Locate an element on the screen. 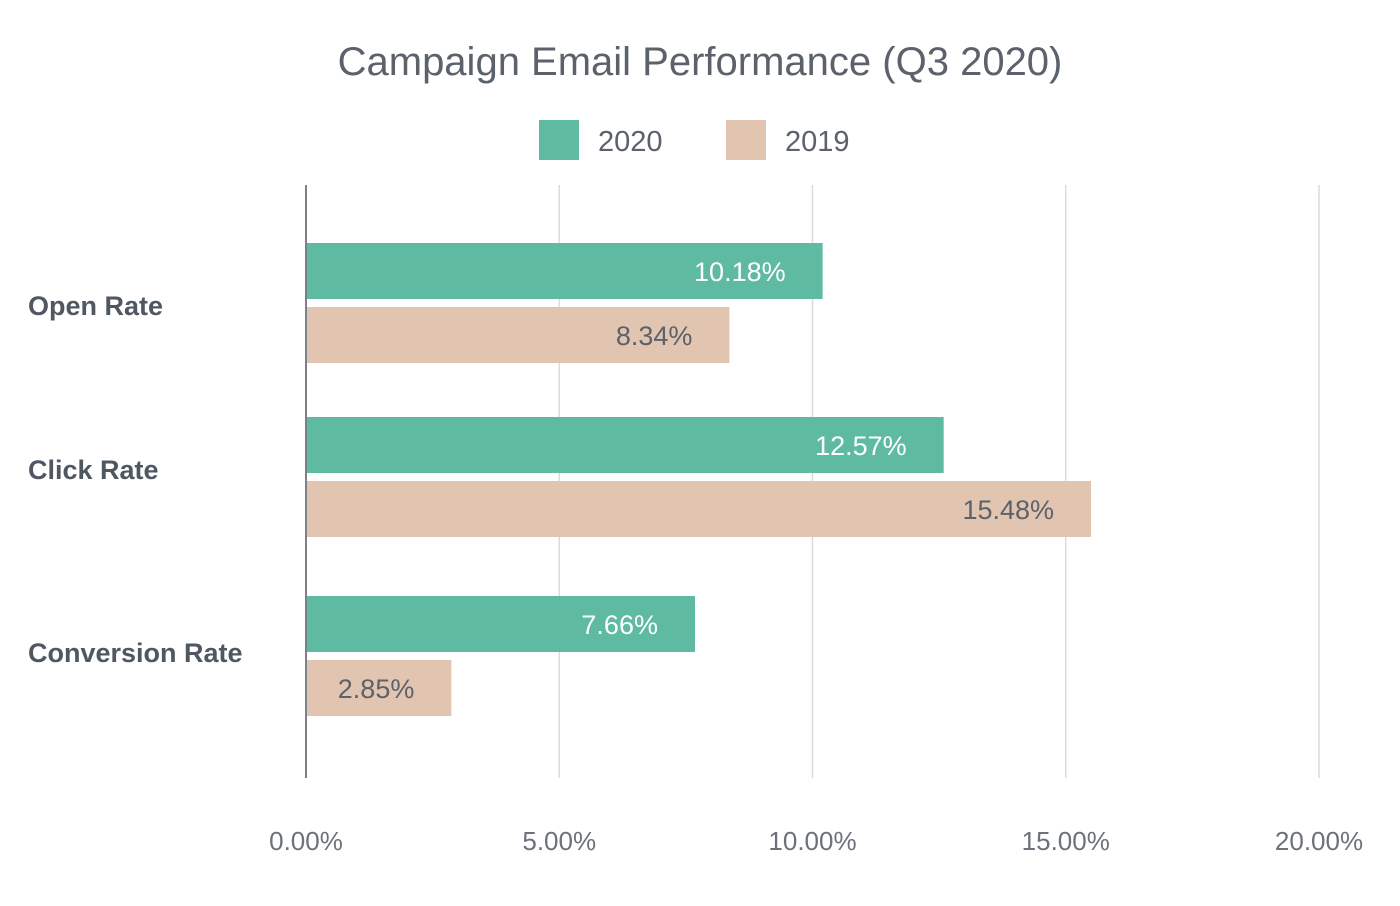 This screenshot has width=1400, height=906. chart-title: Campaign Email Performance (Q3 2020) is located at coordinates (700, 62).